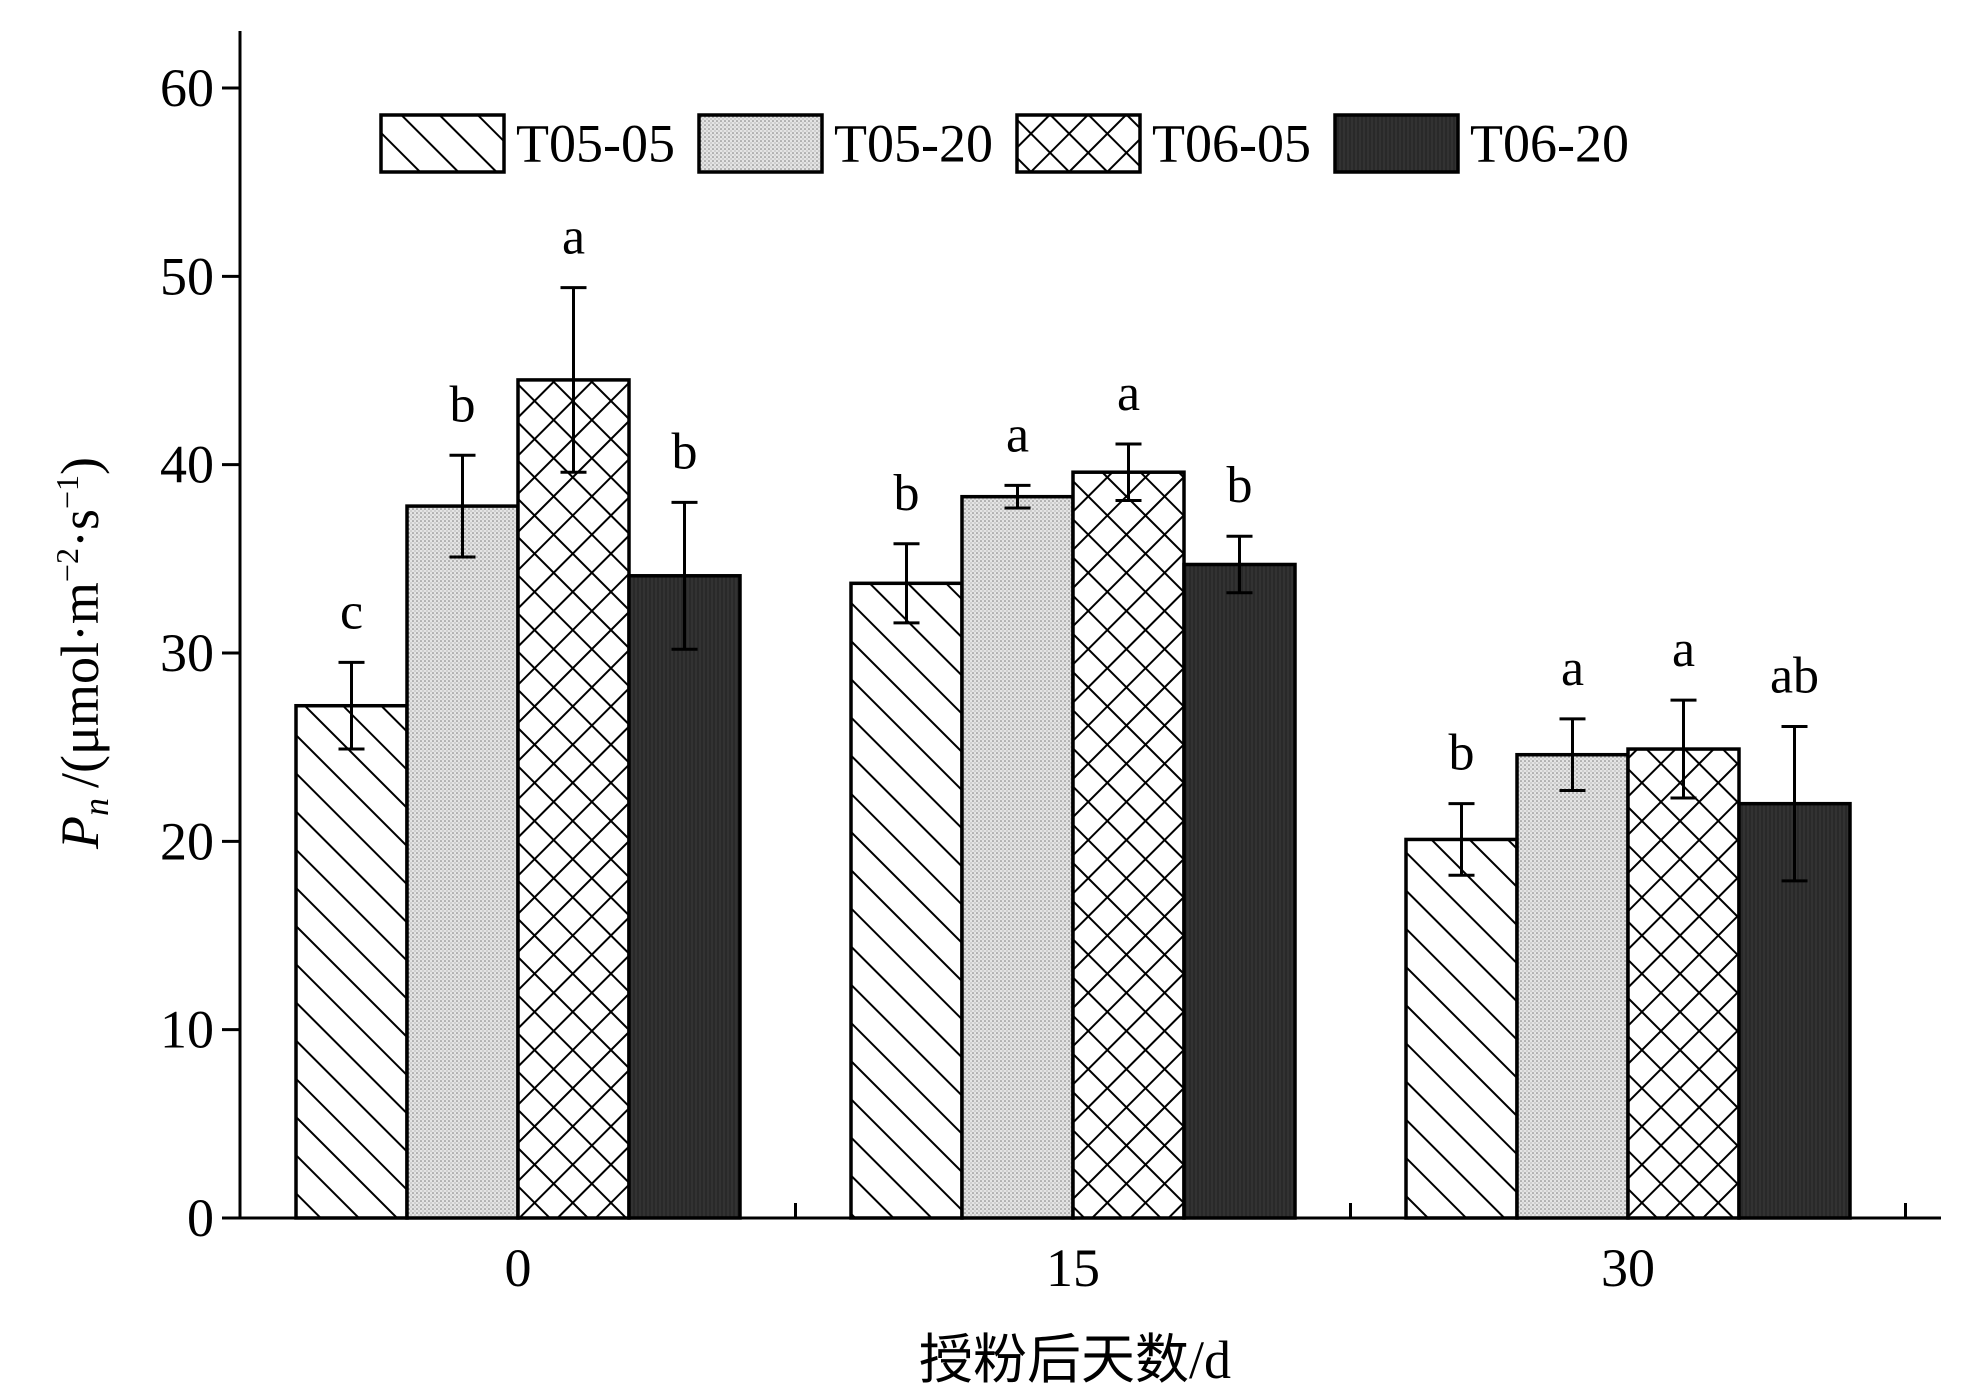 This screenshot has height=1399, width=1961. I want to click on y-axis-label-unit-mid: ·s, so click(80, 528).